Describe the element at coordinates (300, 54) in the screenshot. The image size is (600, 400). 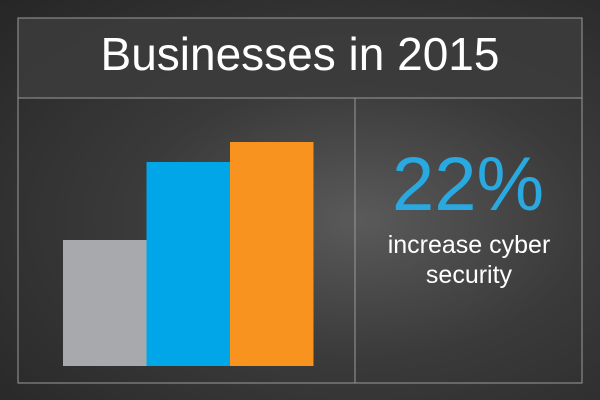
I see `chart-title: Businesses in 2015` at that location.